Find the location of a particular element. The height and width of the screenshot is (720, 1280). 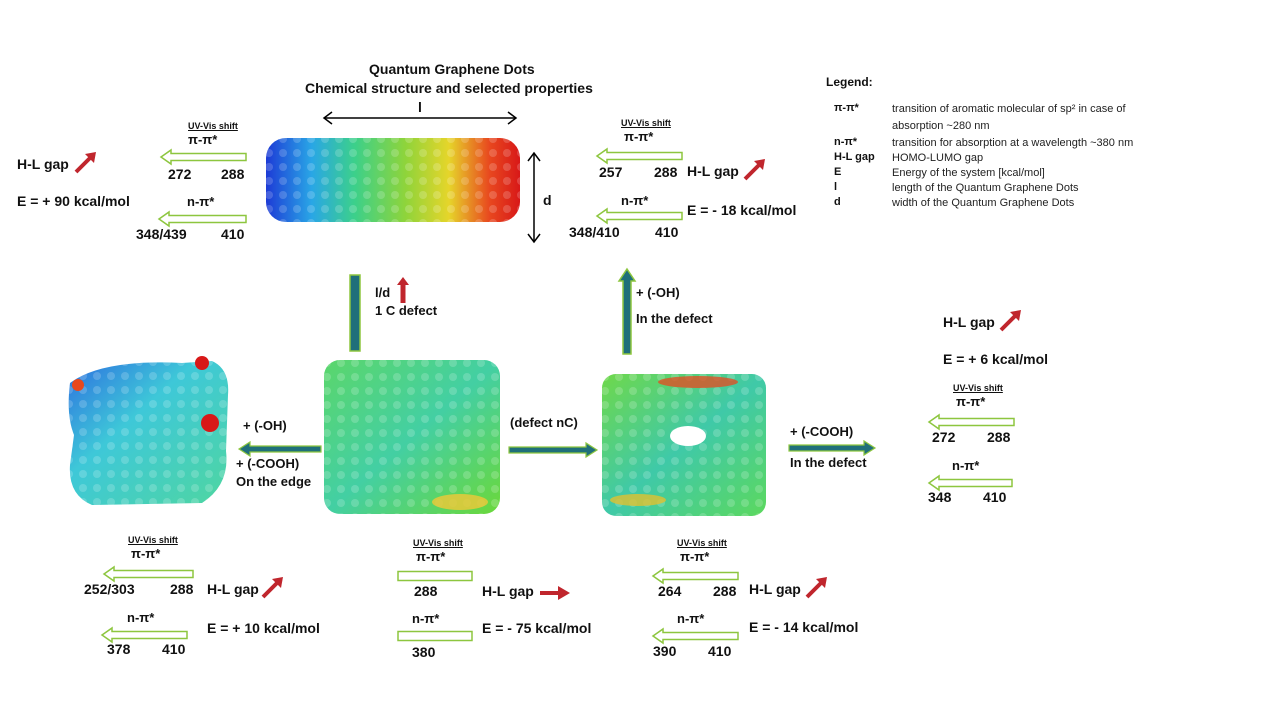

step-left1: + (-OH) is located at coordinates (265, 425).